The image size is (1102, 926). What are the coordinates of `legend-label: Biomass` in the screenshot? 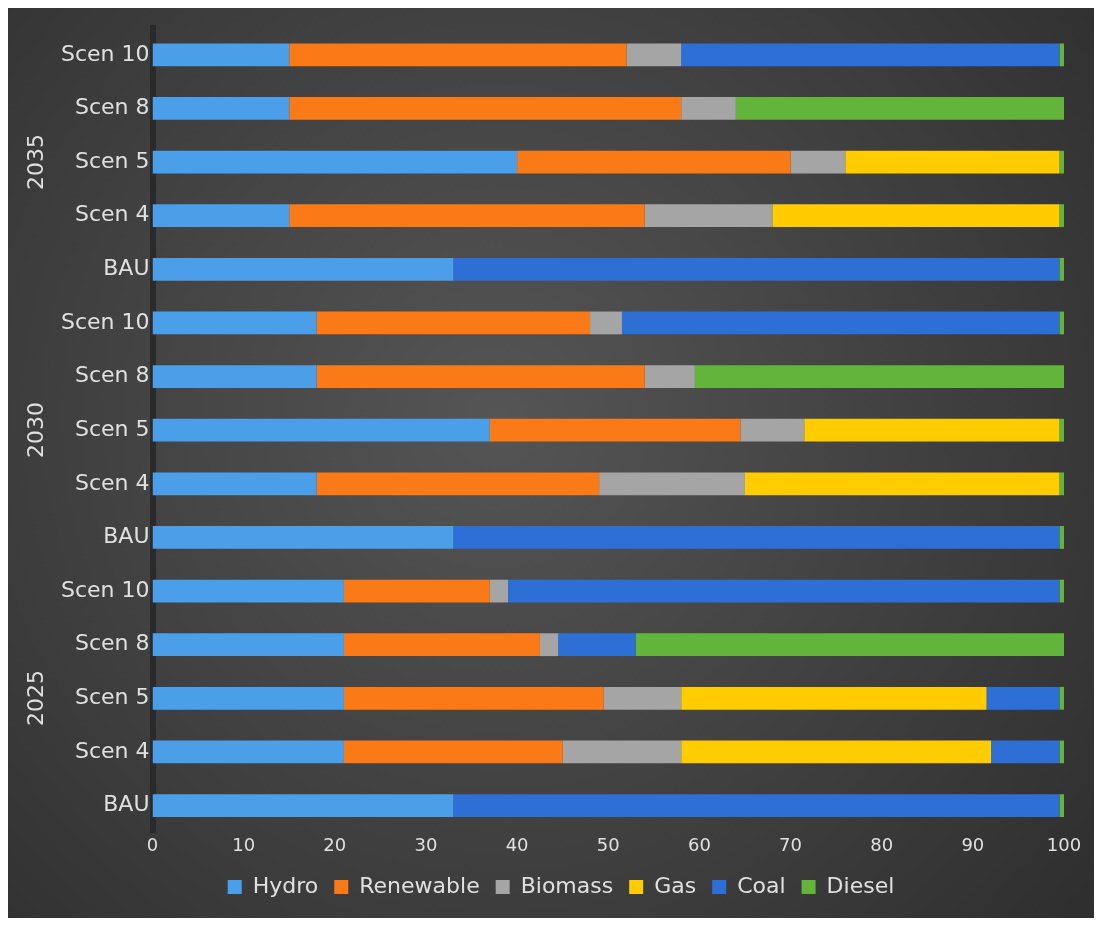 It's located at (567, 885).